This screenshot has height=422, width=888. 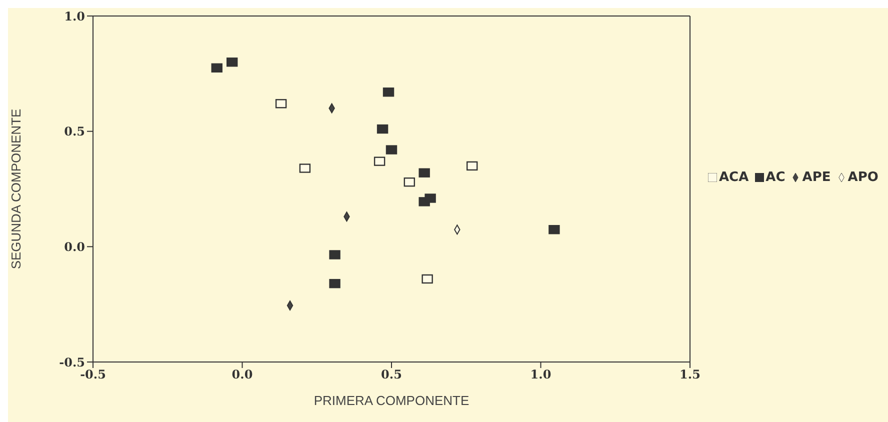 What do you see at coordinates (392, 400) in the screenshot?
I see `x-axis-title: PRIMERA COMPONENTE` at bounding box center [392, 400].